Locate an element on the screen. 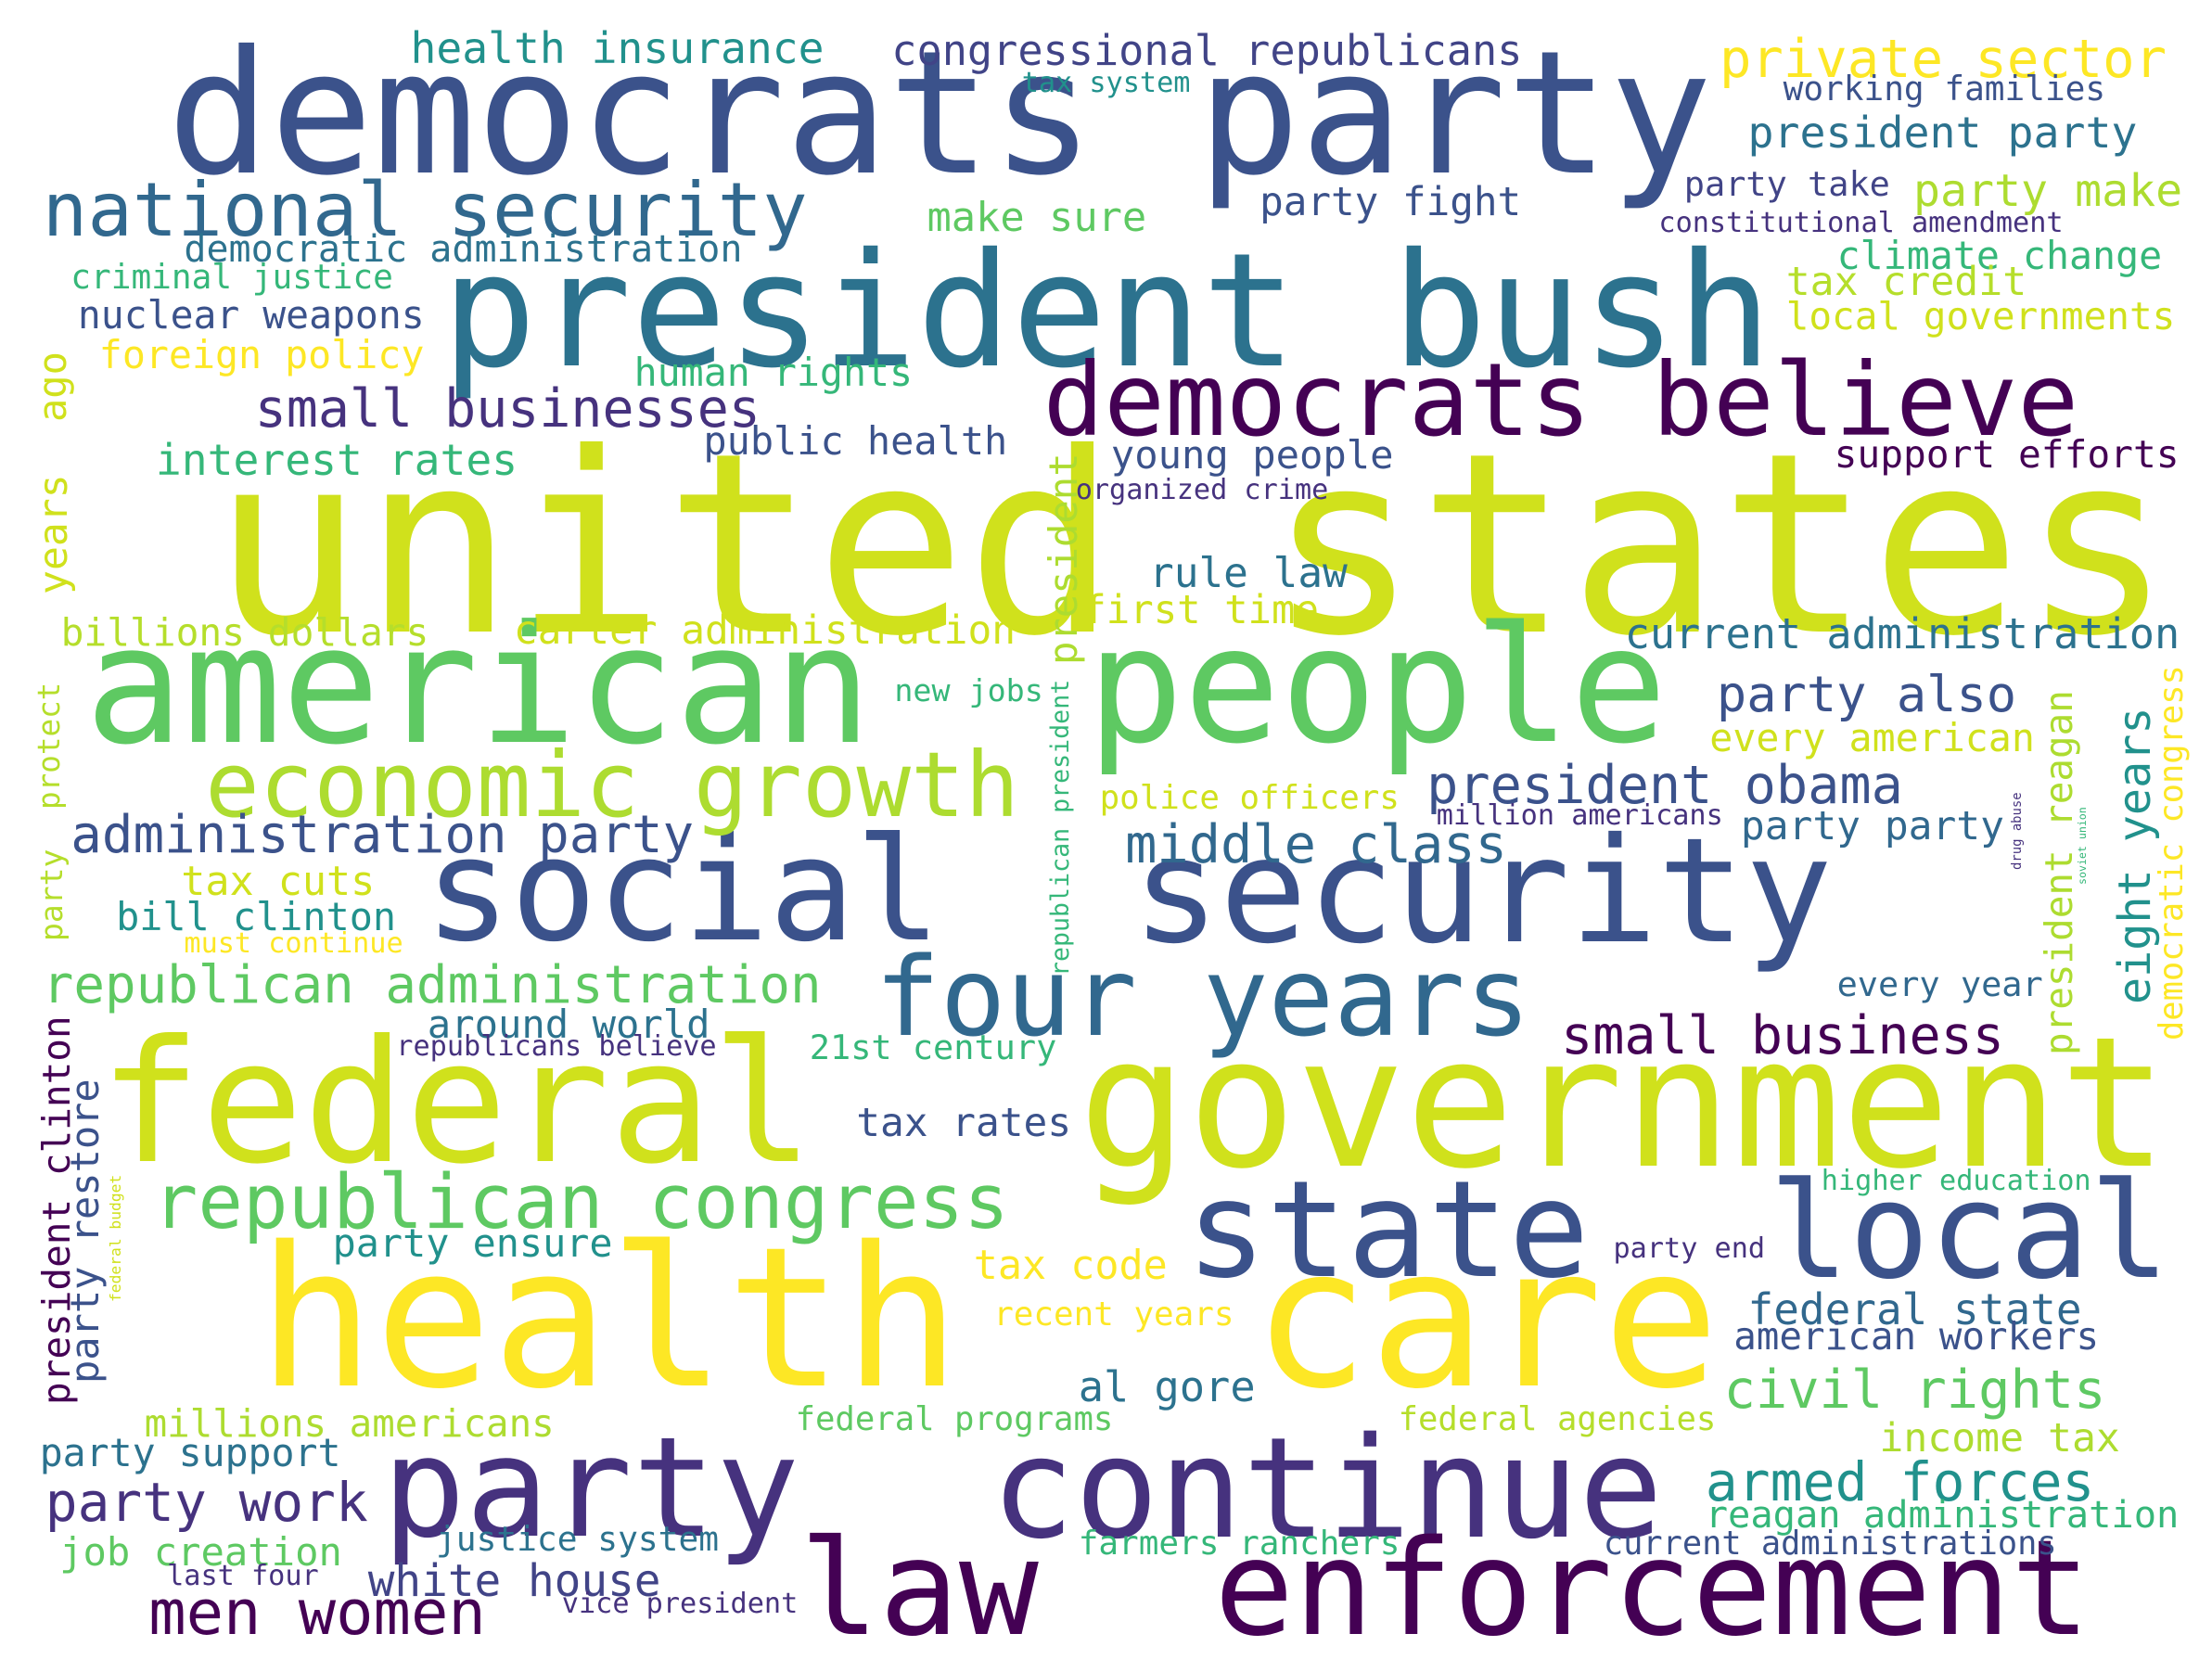 This screenshot has height=1672, width=2212. word-tax-rates: tax rates is located at coordinates (964, 1123).